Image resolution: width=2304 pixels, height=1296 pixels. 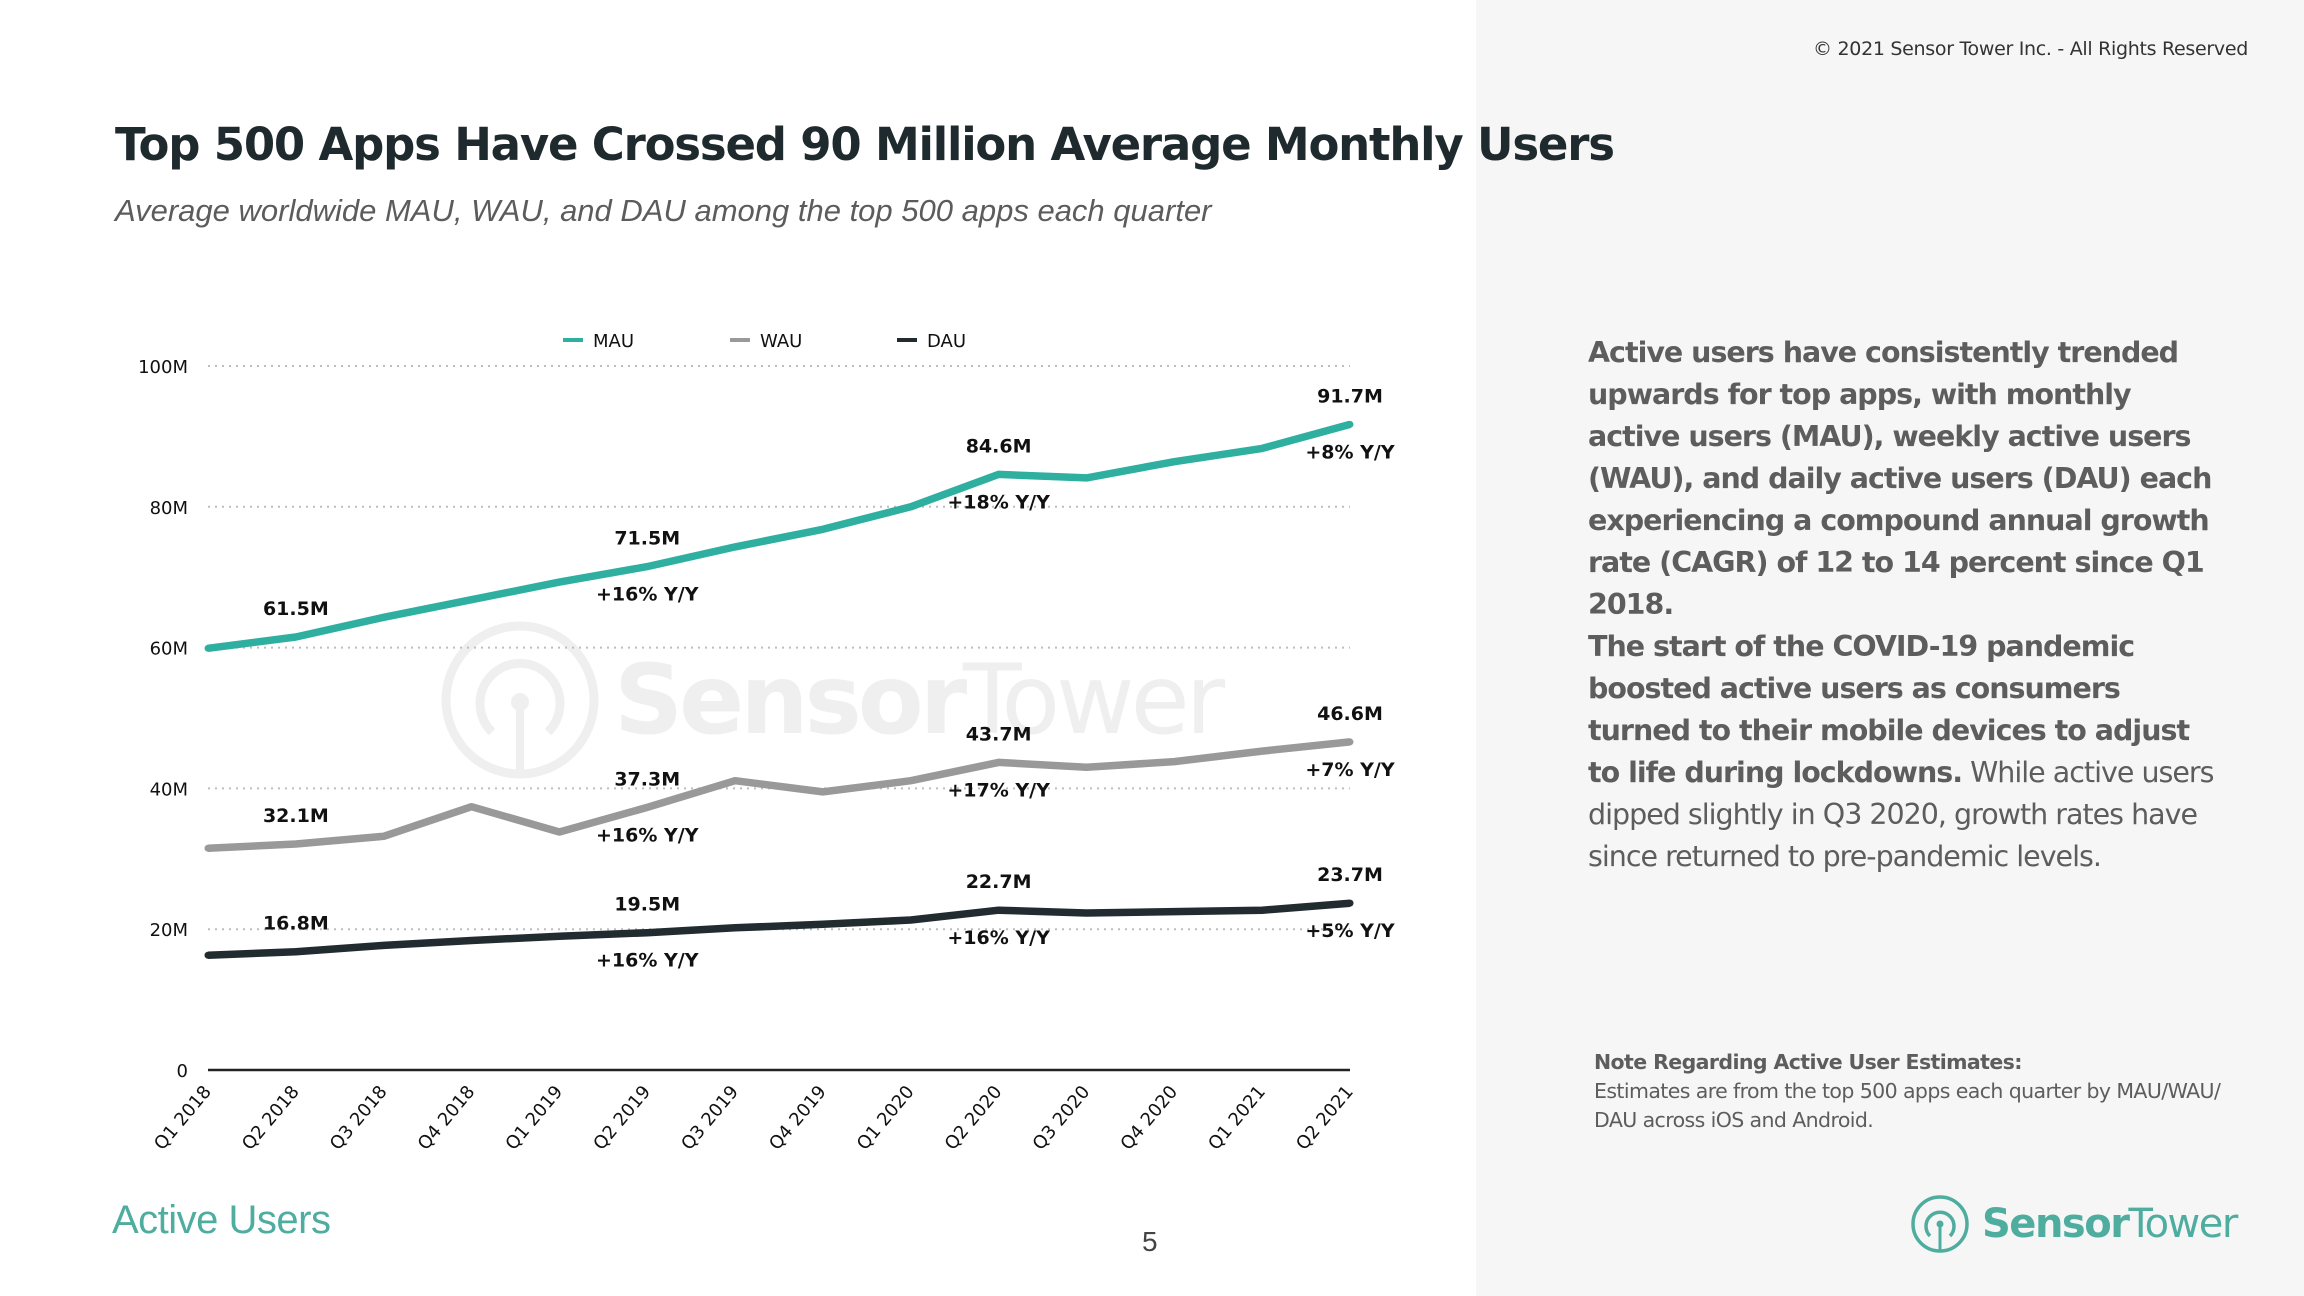 What do you see at coordinates (974, 1118) in the screenshot?
I see `x-tick-label: Q2 2020` at bounding box center [974, 1118].